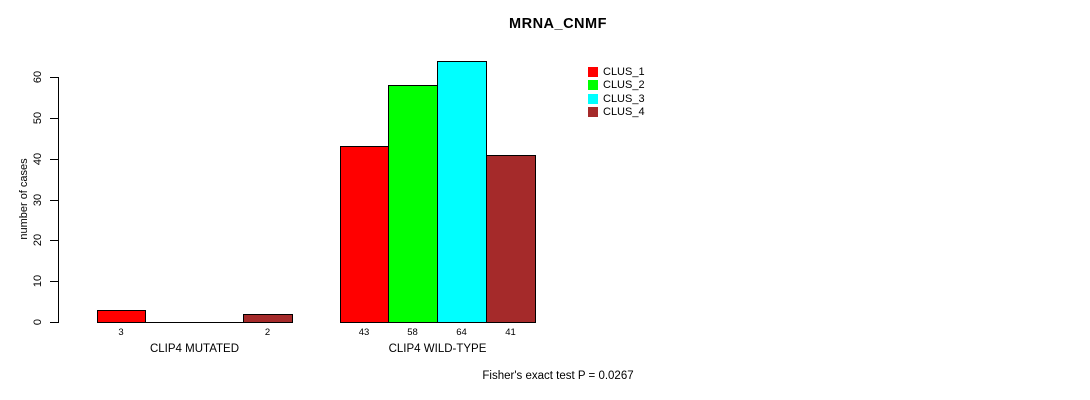 The height and width of the screenshot is (400, 1090). I want to click on bar-value-label: 43, so click(364, 332).